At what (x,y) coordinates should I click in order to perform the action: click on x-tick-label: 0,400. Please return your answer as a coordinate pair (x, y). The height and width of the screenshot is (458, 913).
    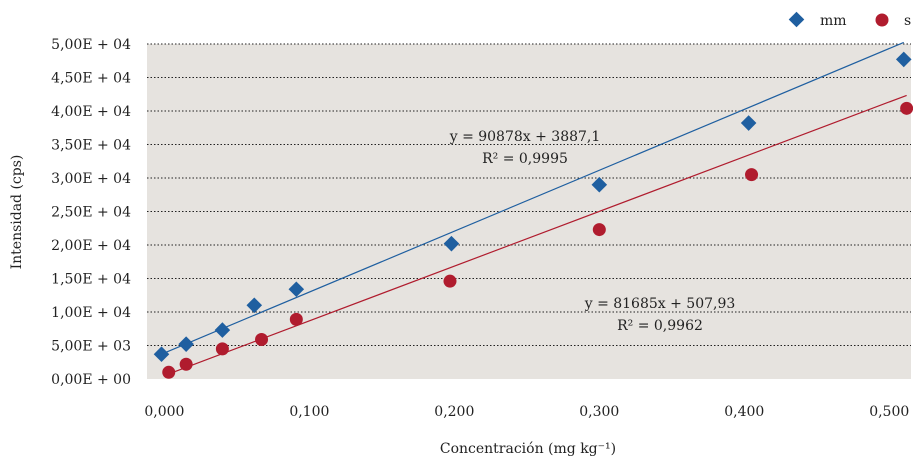
    Looking at the image, I should click on (744, 412).